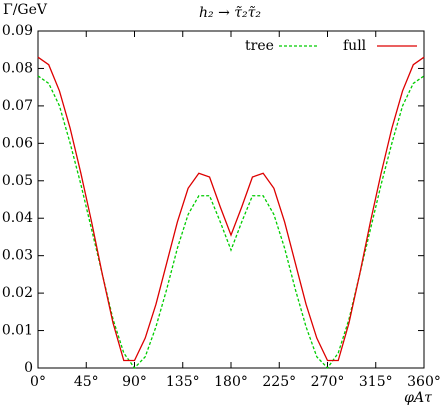 Image resolution: width=441 pixels, height=413 pixels. I want to click on legend-label: tree, so click(259, 46).